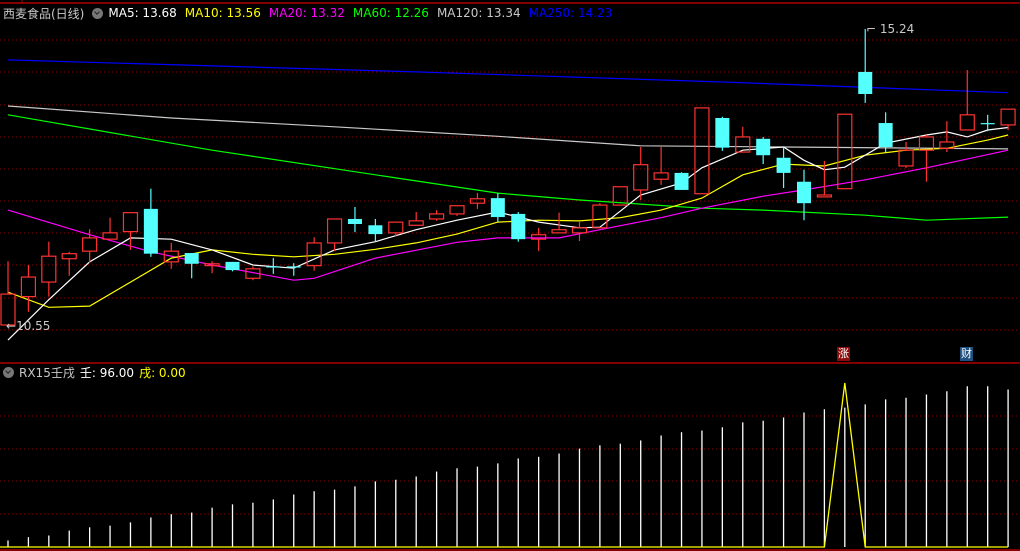 This screenshot has width=1020, height=551. What do you see at coordinates (478, 13) in the screenshot?
I see `ma120-label: MA120: 13.34` at bounding box center [478, 13].